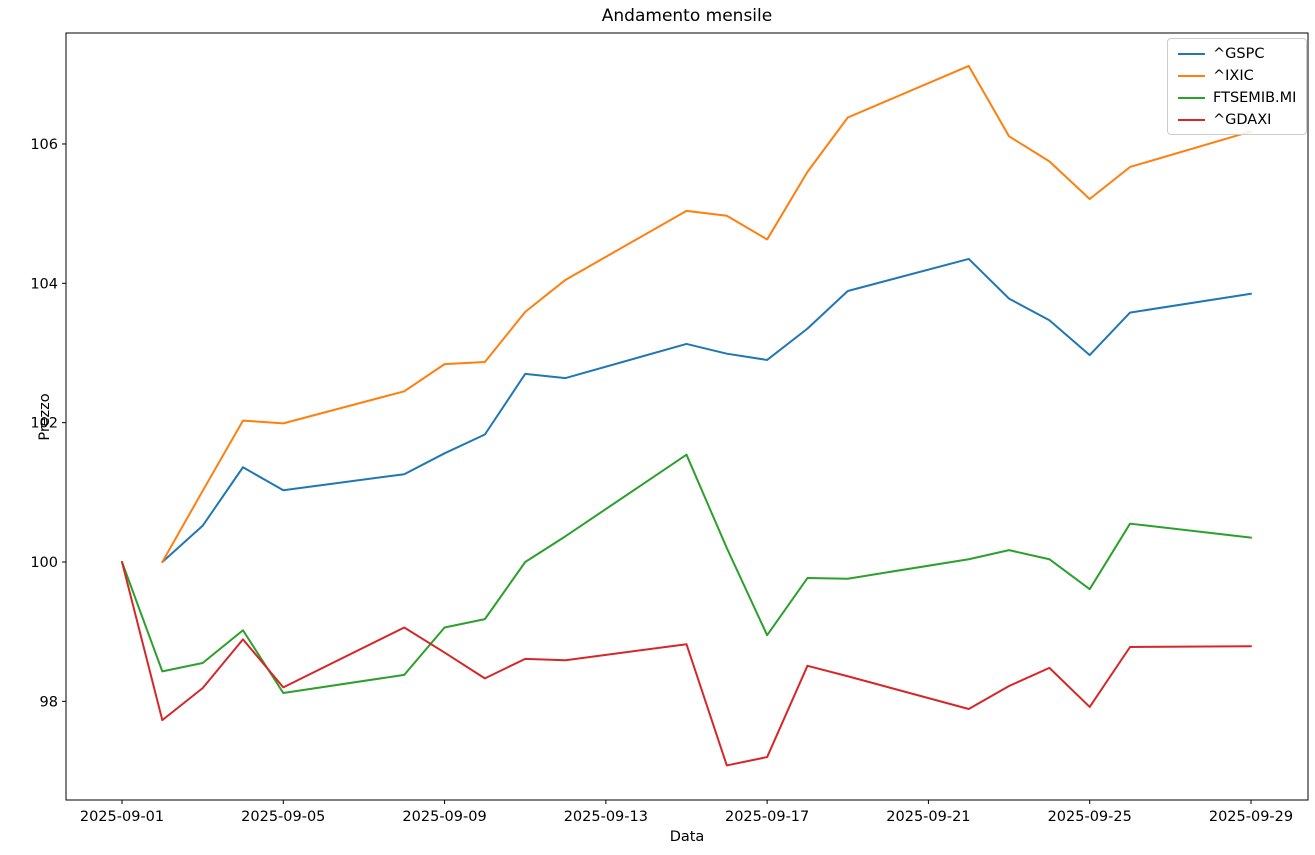 This screenshot has width=1315, height=855. Describe the element at coordinates (44, 563) in the screenshot. I see `y-tick-label: 100` at that location.